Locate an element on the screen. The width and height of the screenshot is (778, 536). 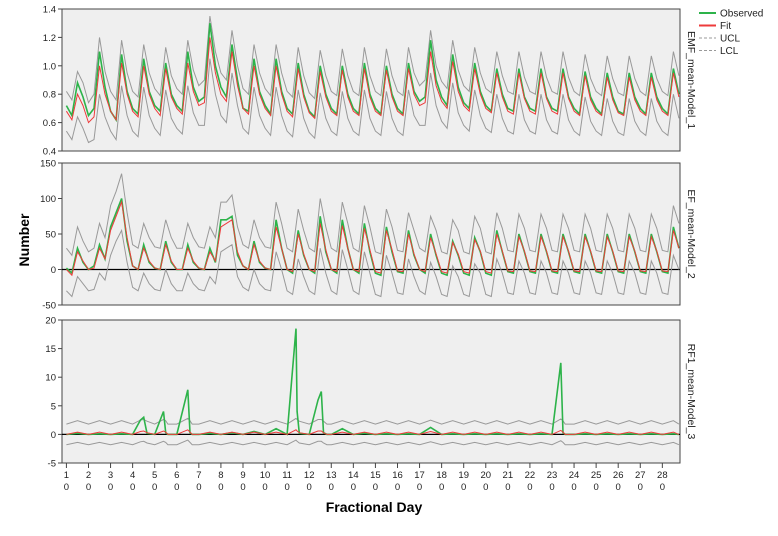
x-tick-label: 21 is located at coordinates (508, 475).